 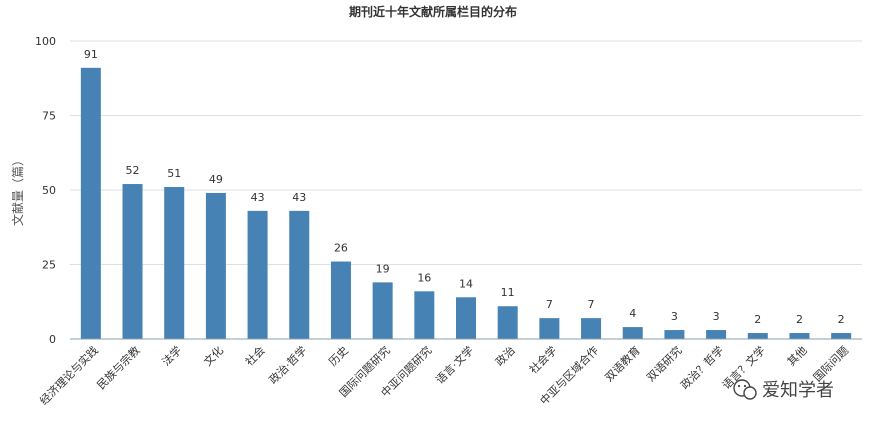 I want to click on data-label-2: 51, so click(x=174, y=173).